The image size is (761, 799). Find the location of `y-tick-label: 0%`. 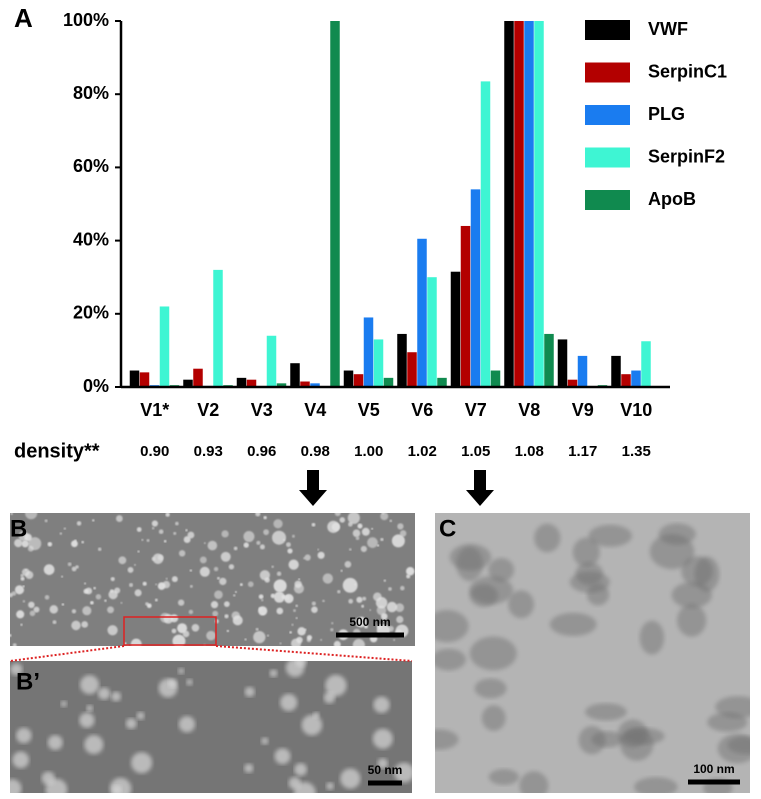

y-tick-label: 0% is located at coordinates (96, 386).